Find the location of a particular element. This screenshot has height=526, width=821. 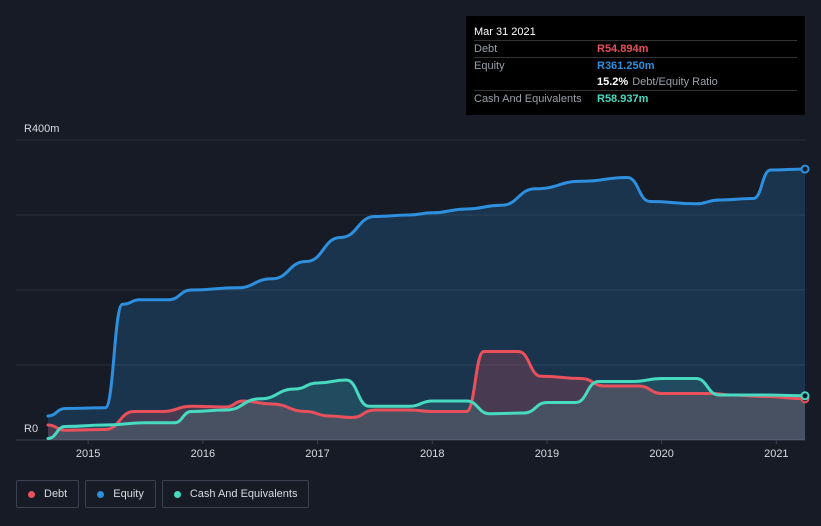

x-tick-label: 2019 is located at coordinates (547, 454).